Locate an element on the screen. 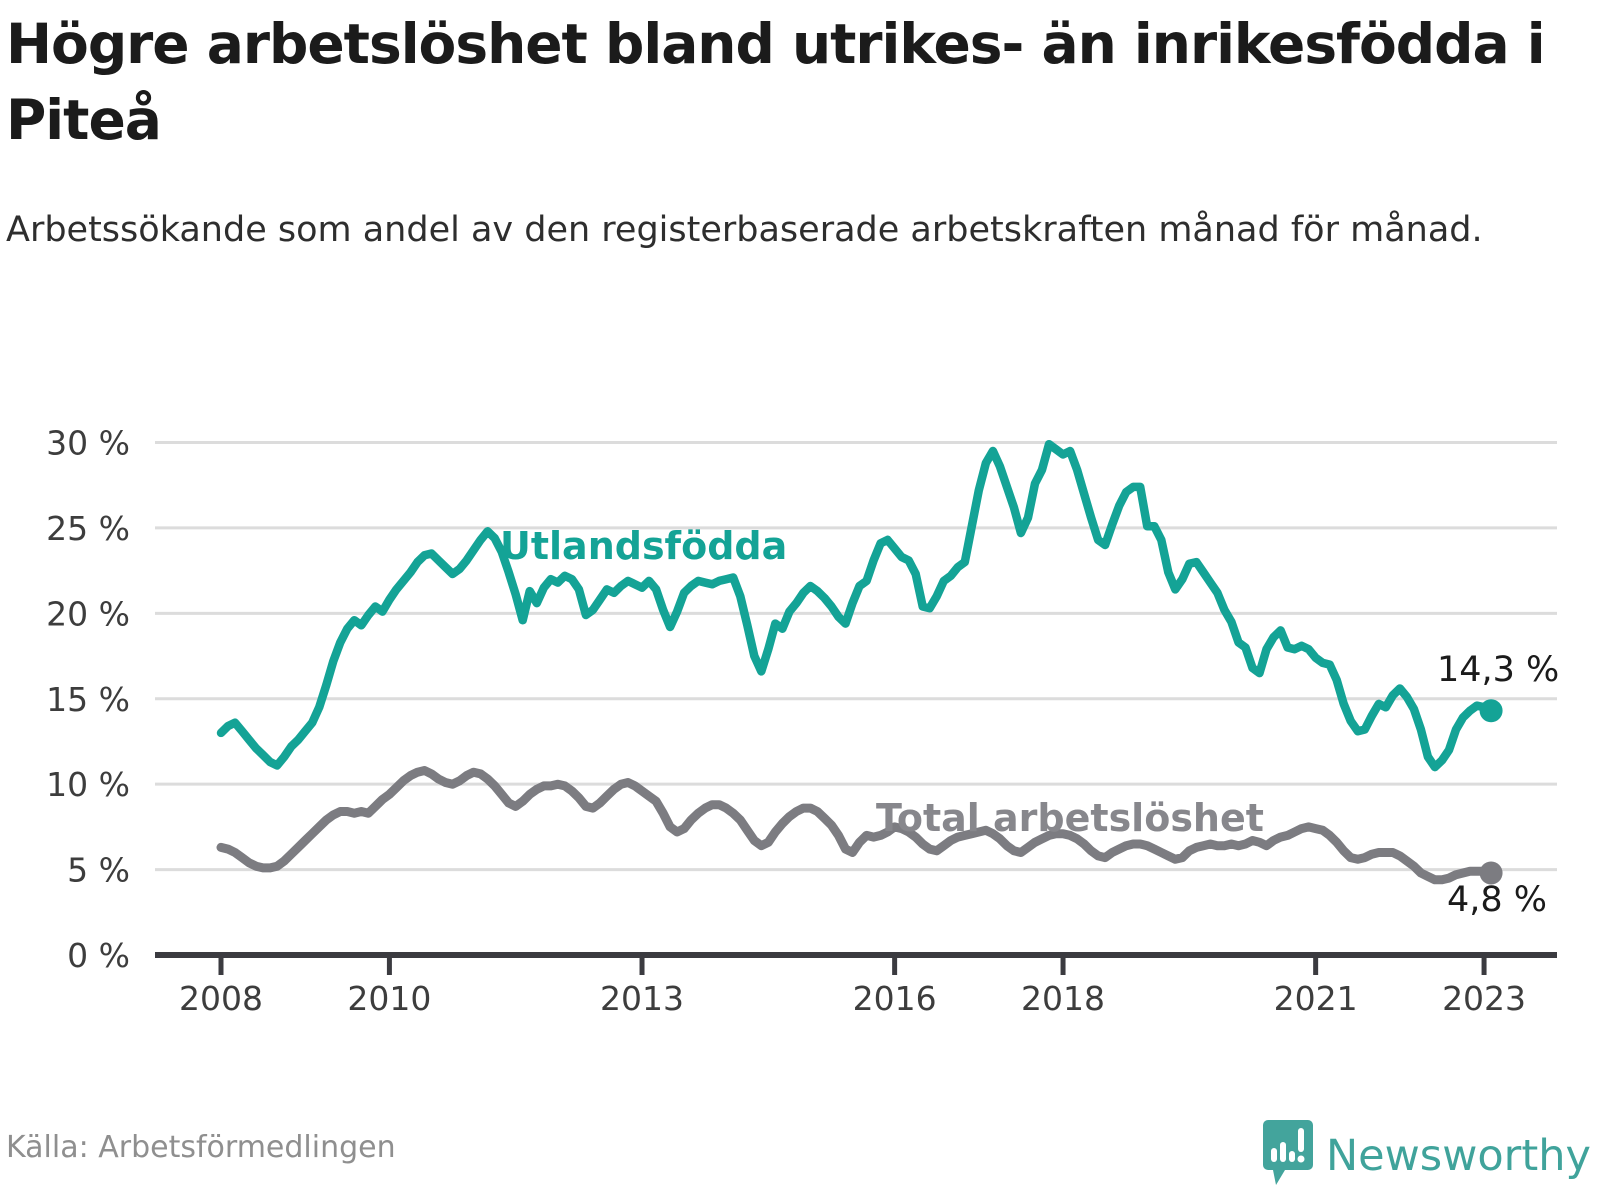 The image size is (1600, 1200). newsworthy-wordmark: Newsworthy is located at coordinates (1458, 1156).